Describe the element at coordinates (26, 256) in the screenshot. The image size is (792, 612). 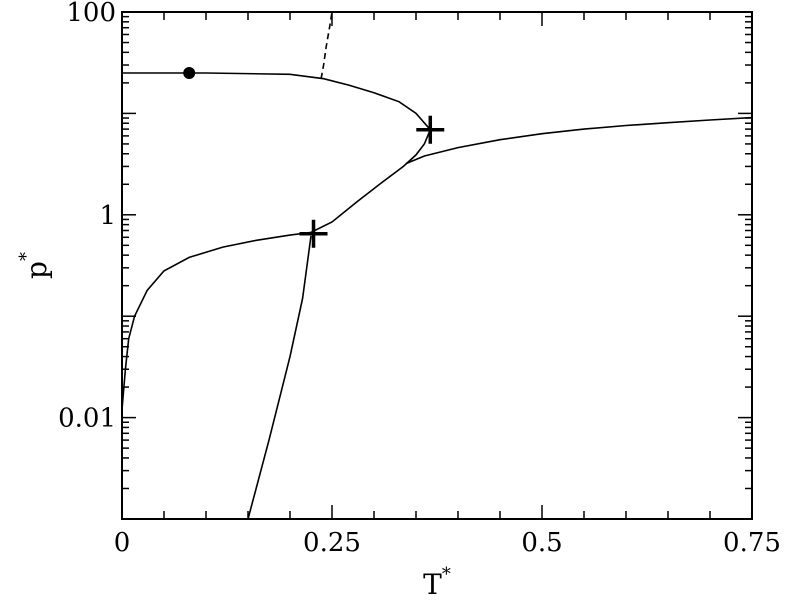
I see `y-axis-label-sup: *` at that location.